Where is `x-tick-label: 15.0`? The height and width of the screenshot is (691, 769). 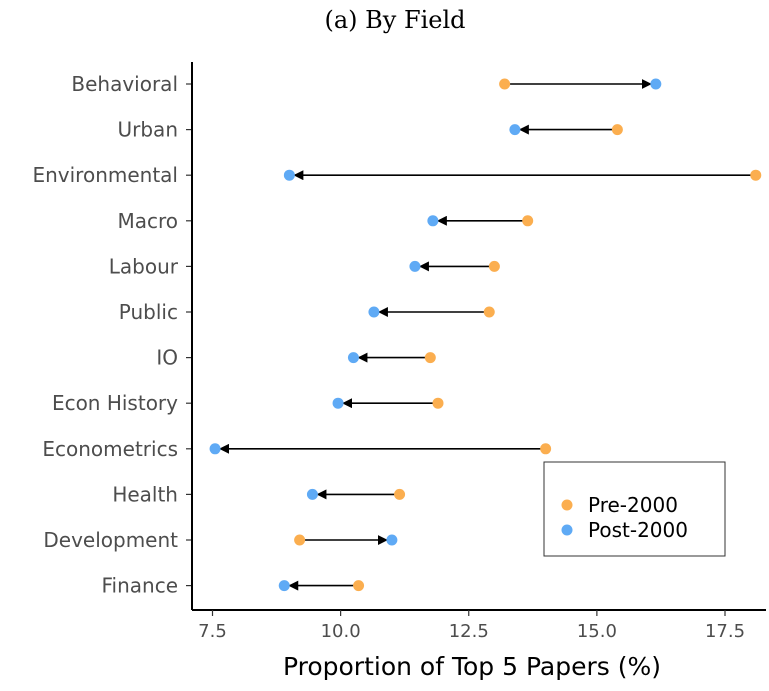
x-tick-label: 15.0 is located at coordinates (597, 631).